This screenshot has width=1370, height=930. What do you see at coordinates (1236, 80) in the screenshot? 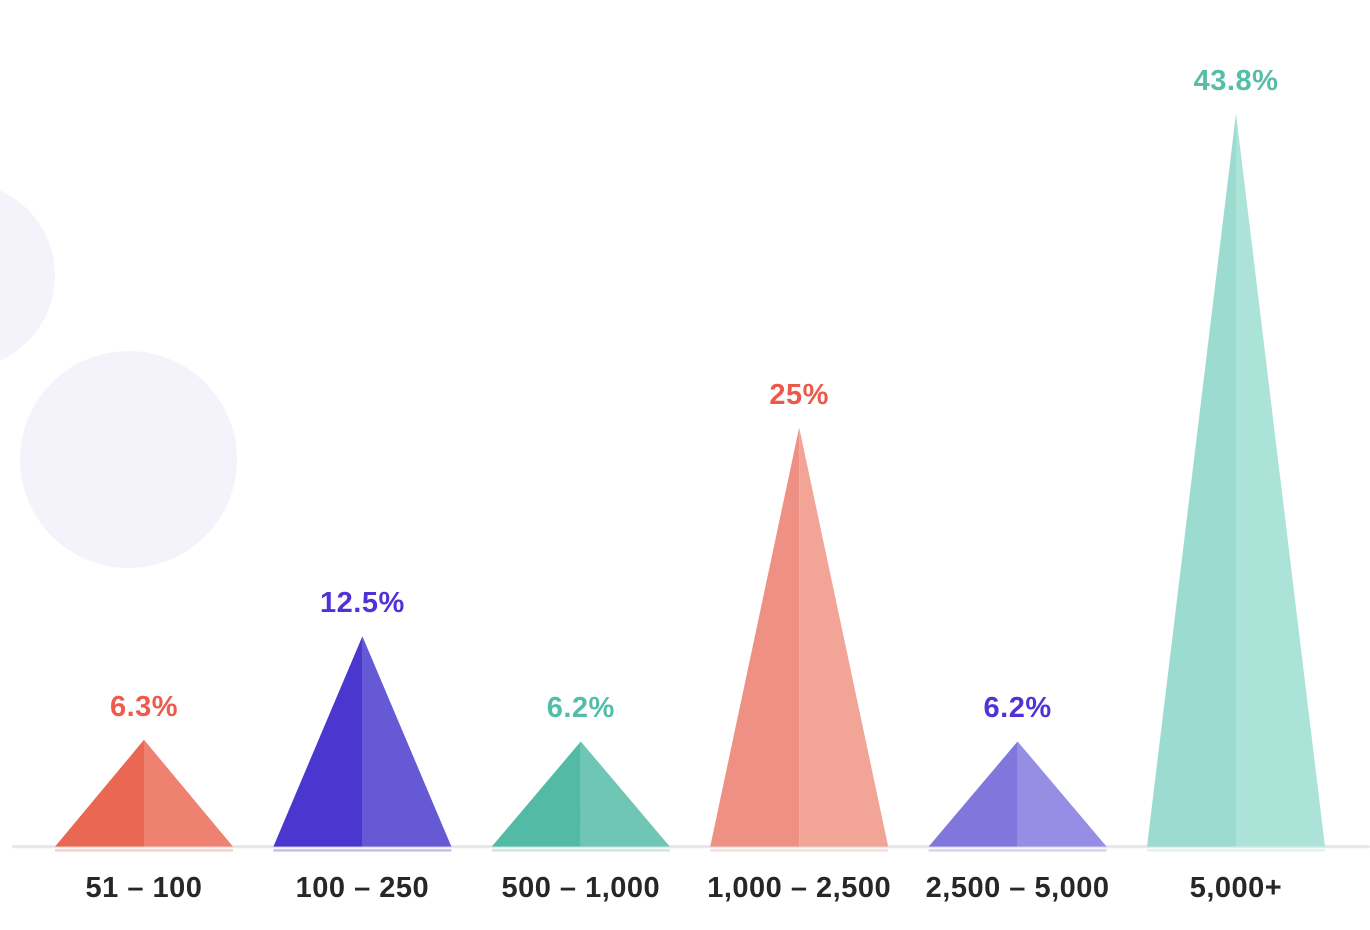
I see `value-label-5: 43.8%` at bounding box center [1236, 80].